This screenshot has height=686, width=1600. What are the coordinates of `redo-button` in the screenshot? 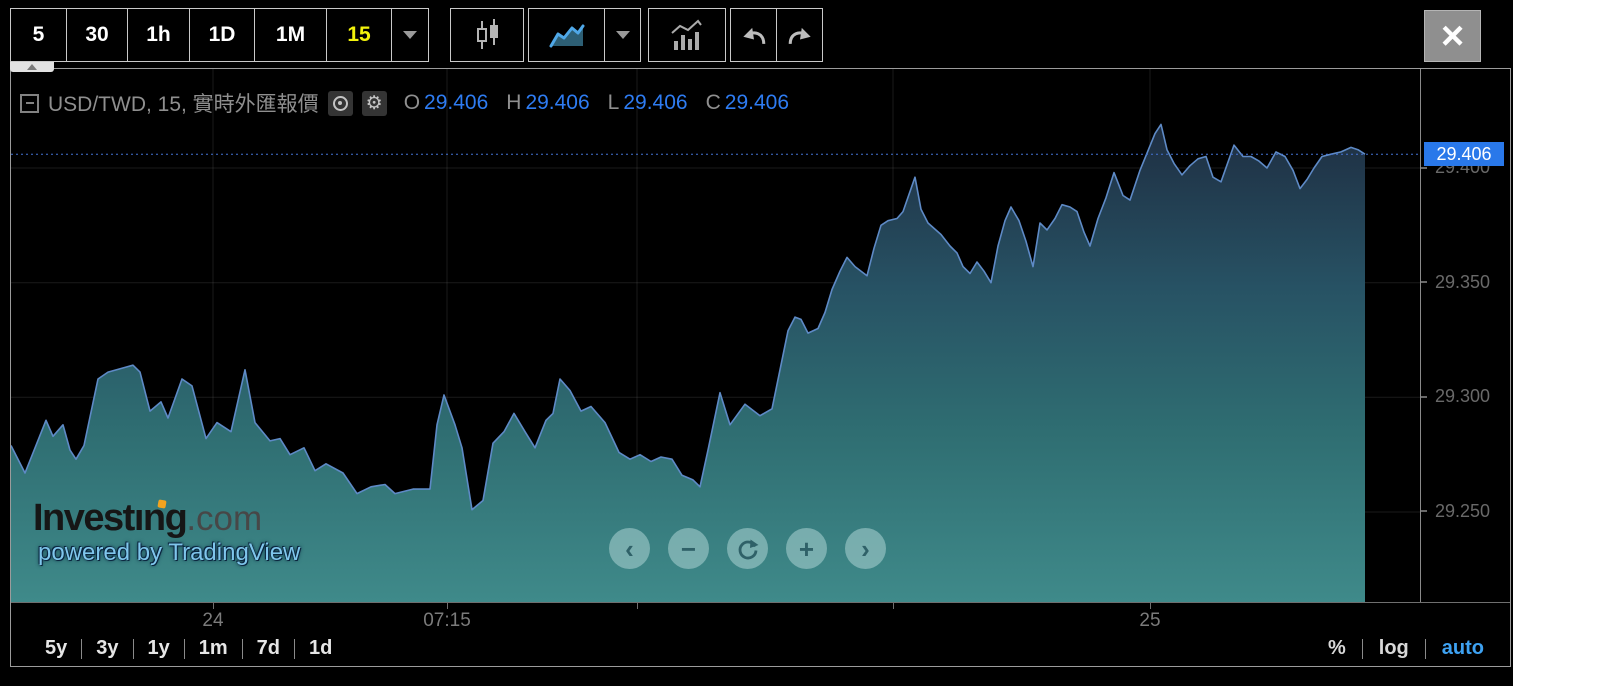 It's located at (799, 35).